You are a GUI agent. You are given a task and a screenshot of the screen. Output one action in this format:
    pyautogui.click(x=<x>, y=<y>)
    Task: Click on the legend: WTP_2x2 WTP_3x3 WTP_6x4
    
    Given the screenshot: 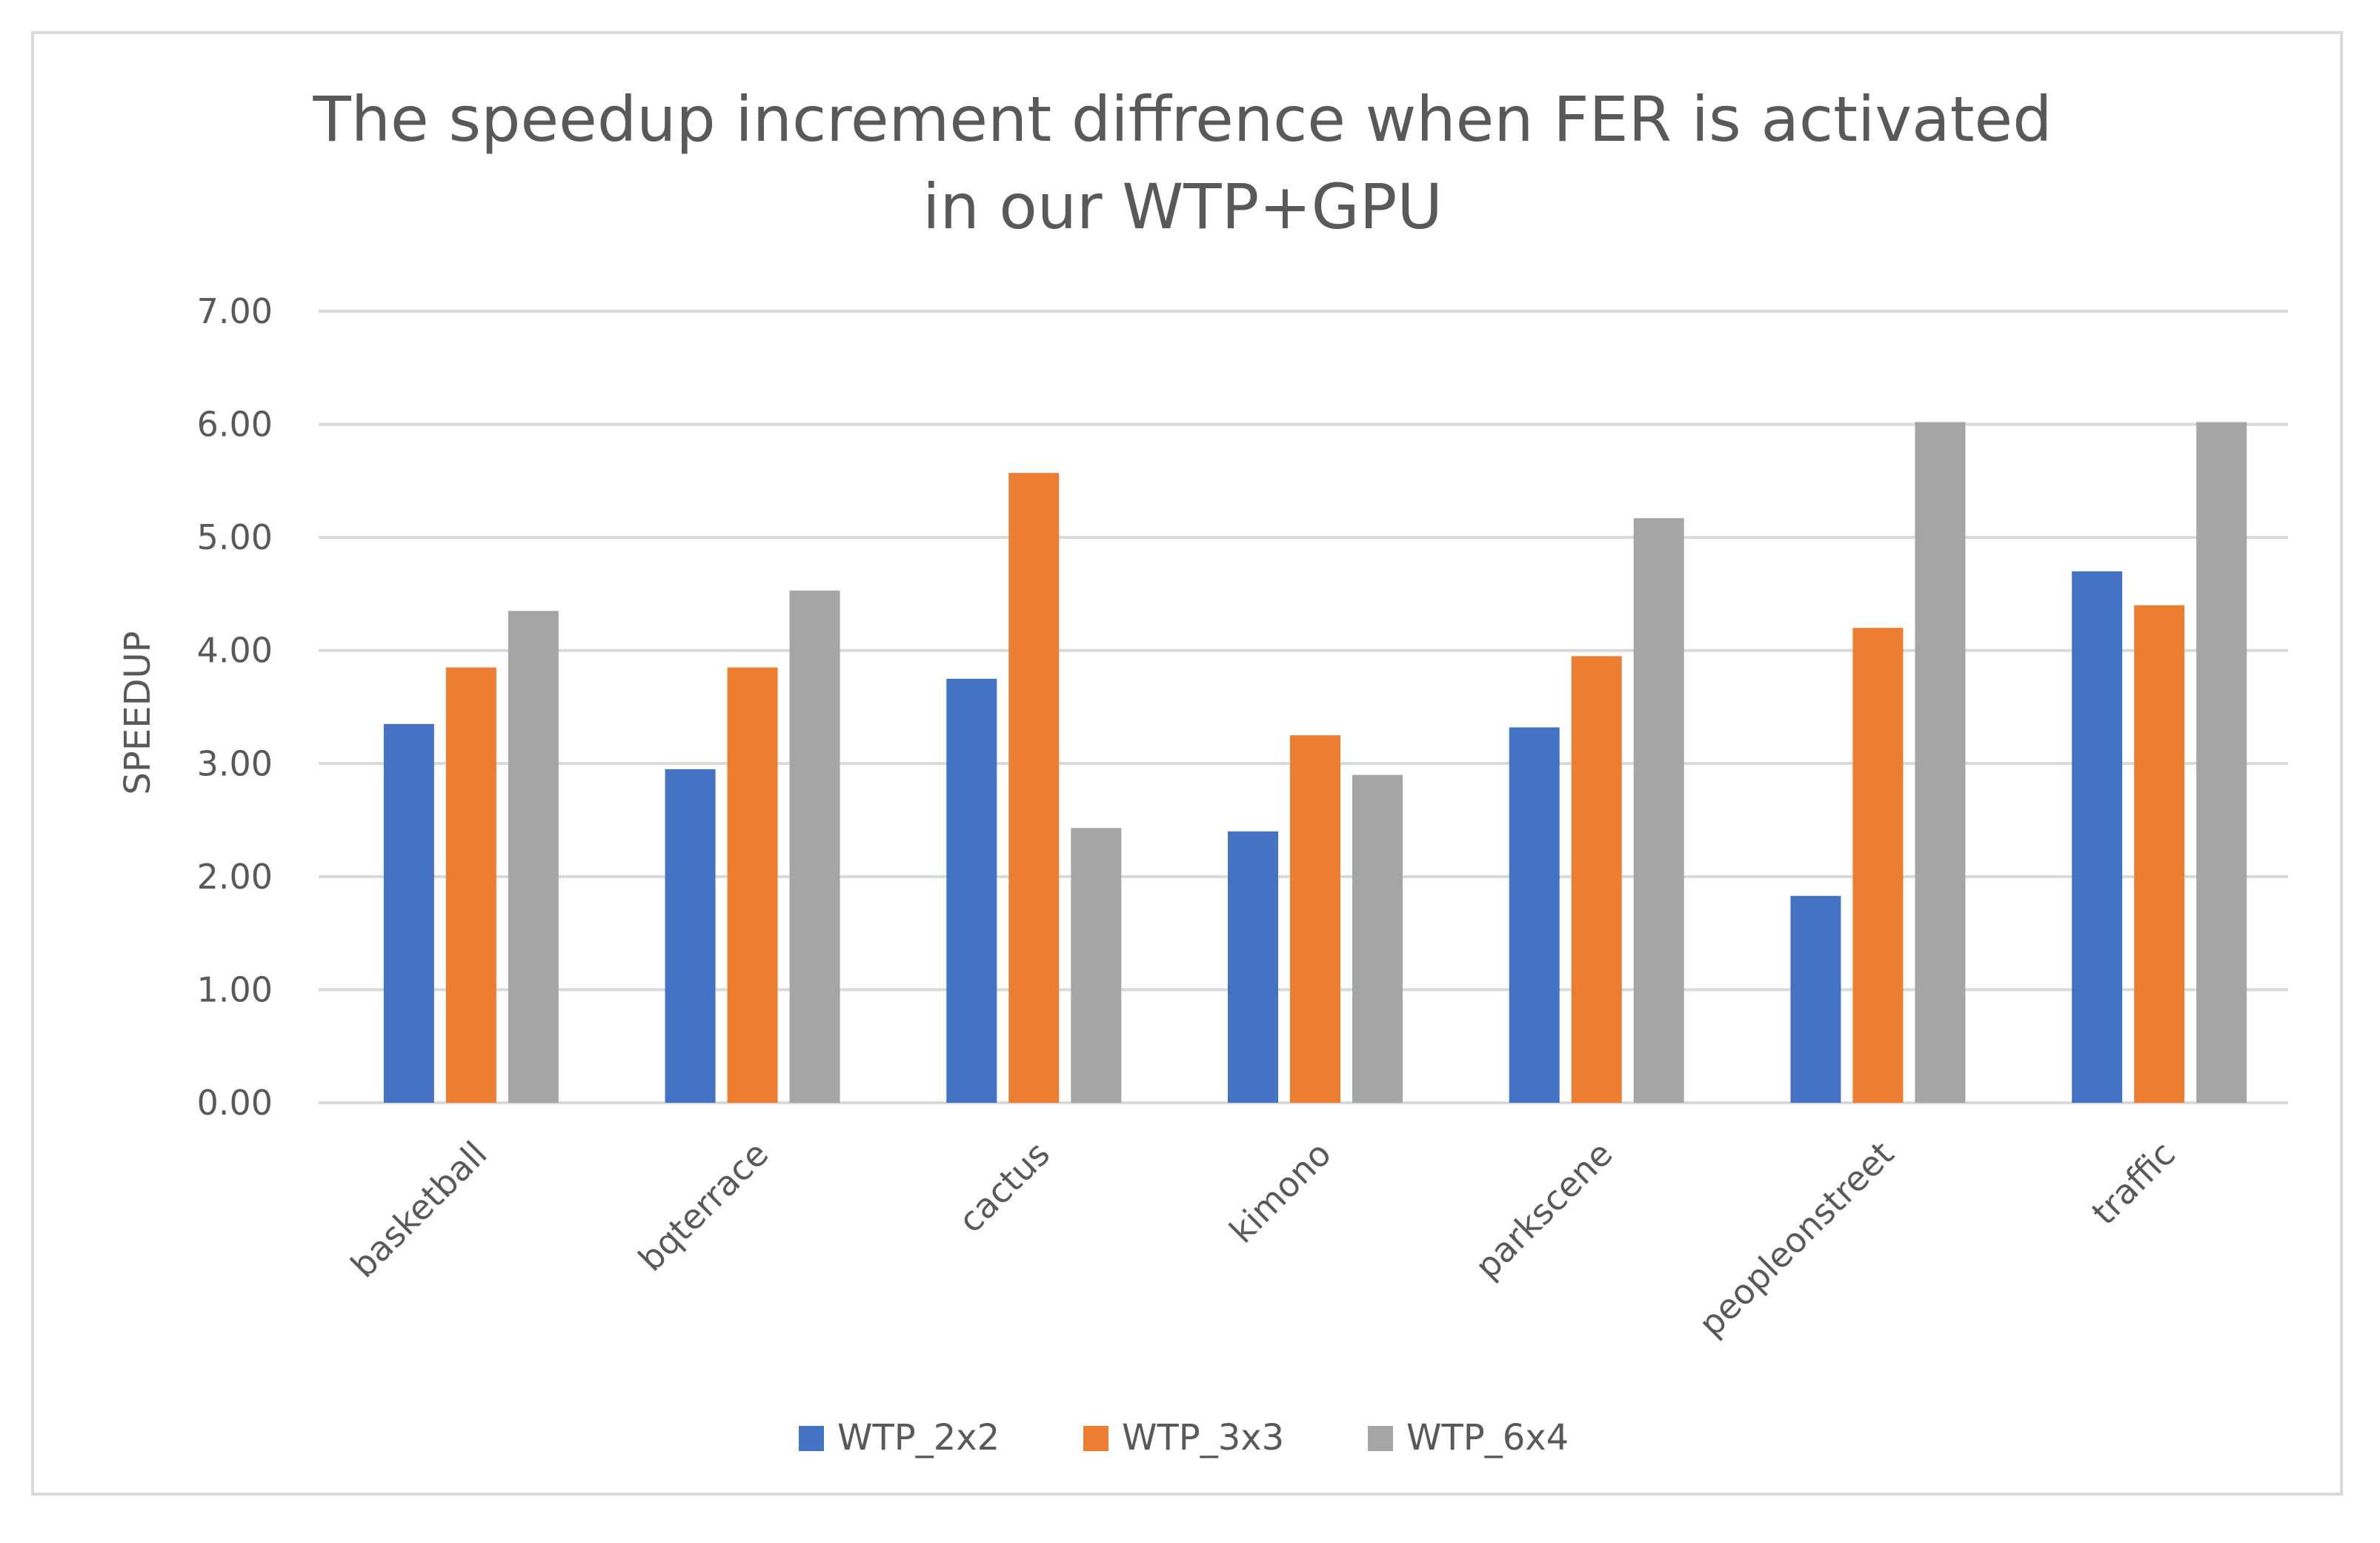 What is the action you would take?
    pyautogui.click(x=1184, y=1438)
    